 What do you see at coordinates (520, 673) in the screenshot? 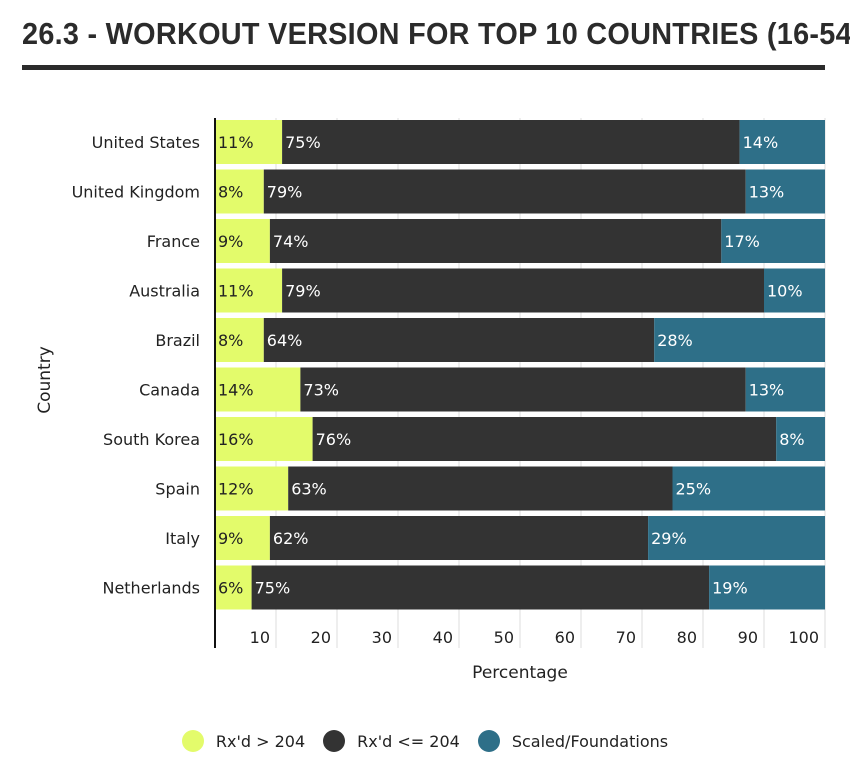
I see `x-axis-title: Percentage` at bounding box center [520, 673].